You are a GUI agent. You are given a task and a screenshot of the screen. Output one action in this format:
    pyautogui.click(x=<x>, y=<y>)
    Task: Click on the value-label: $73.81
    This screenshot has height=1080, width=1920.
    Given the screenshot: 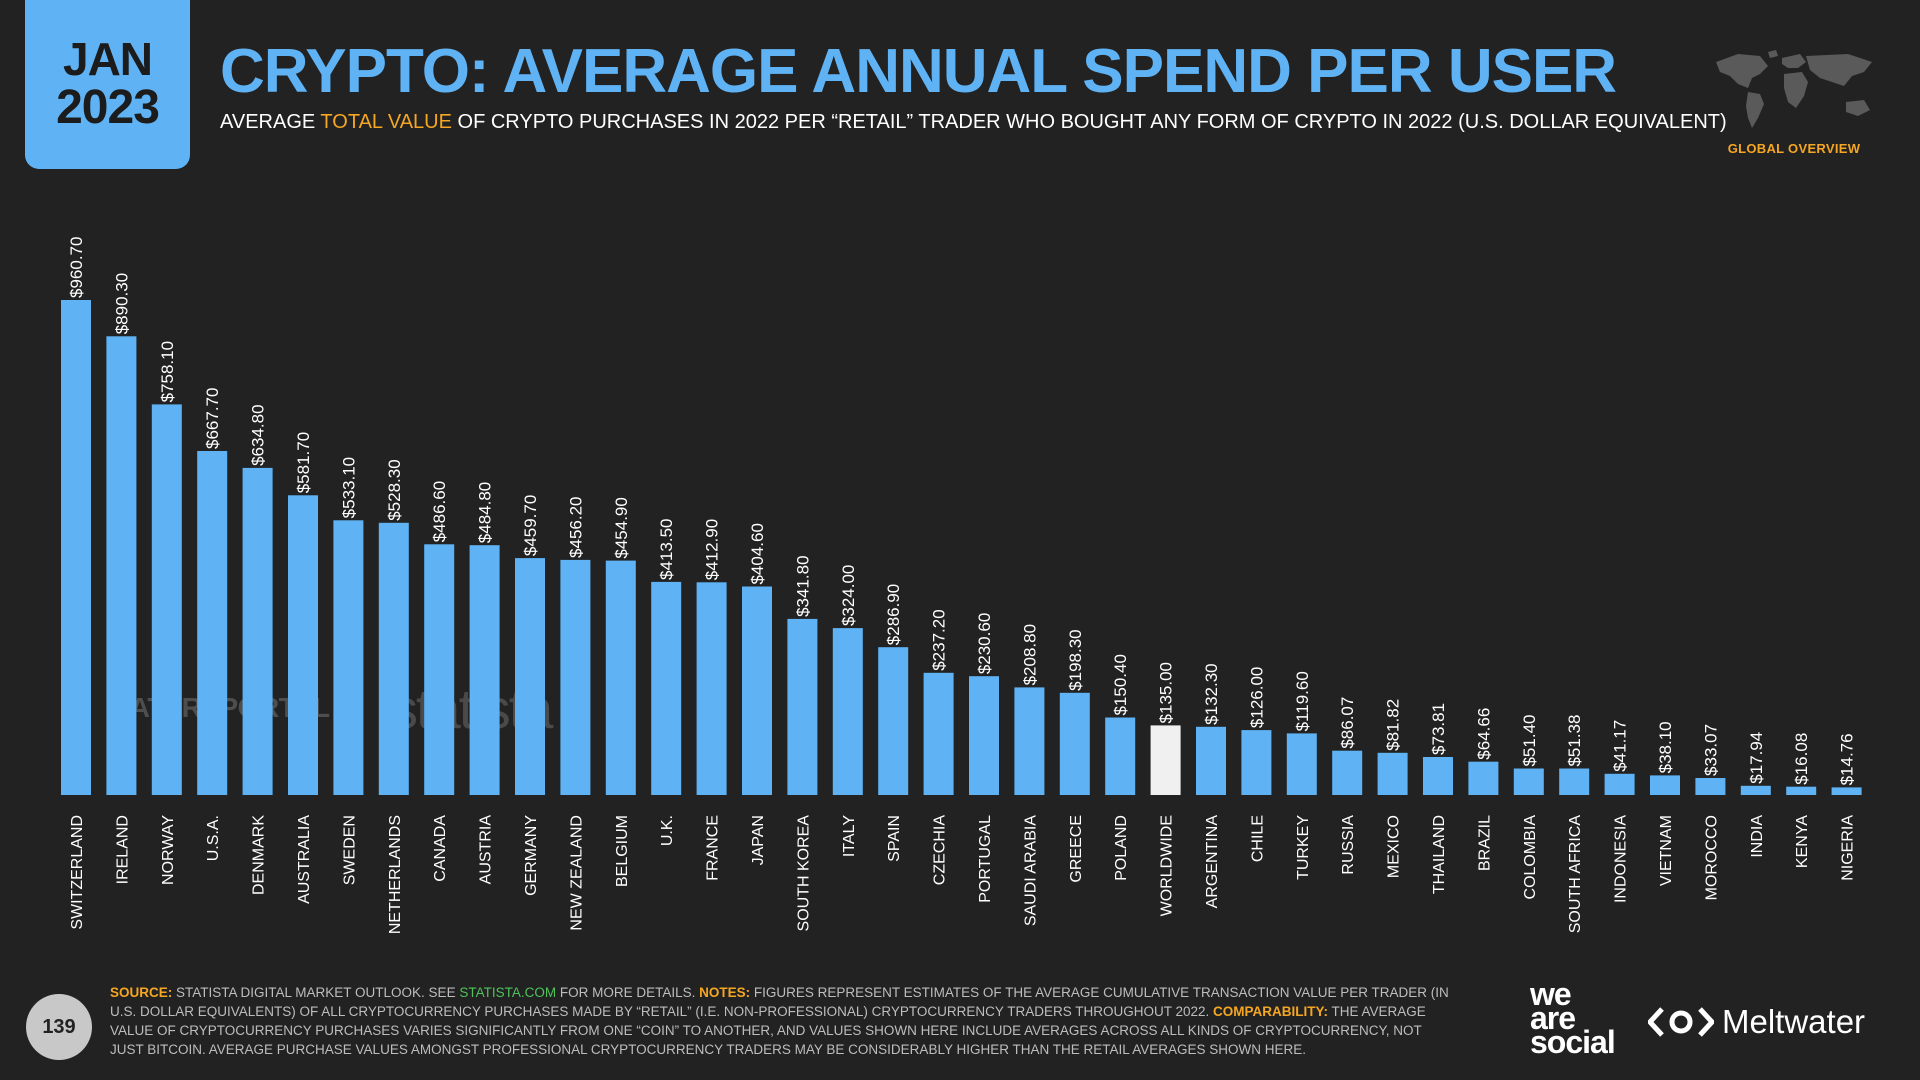 What is the action you would take?
    pyautogui.click(x=1438, y=729)
    